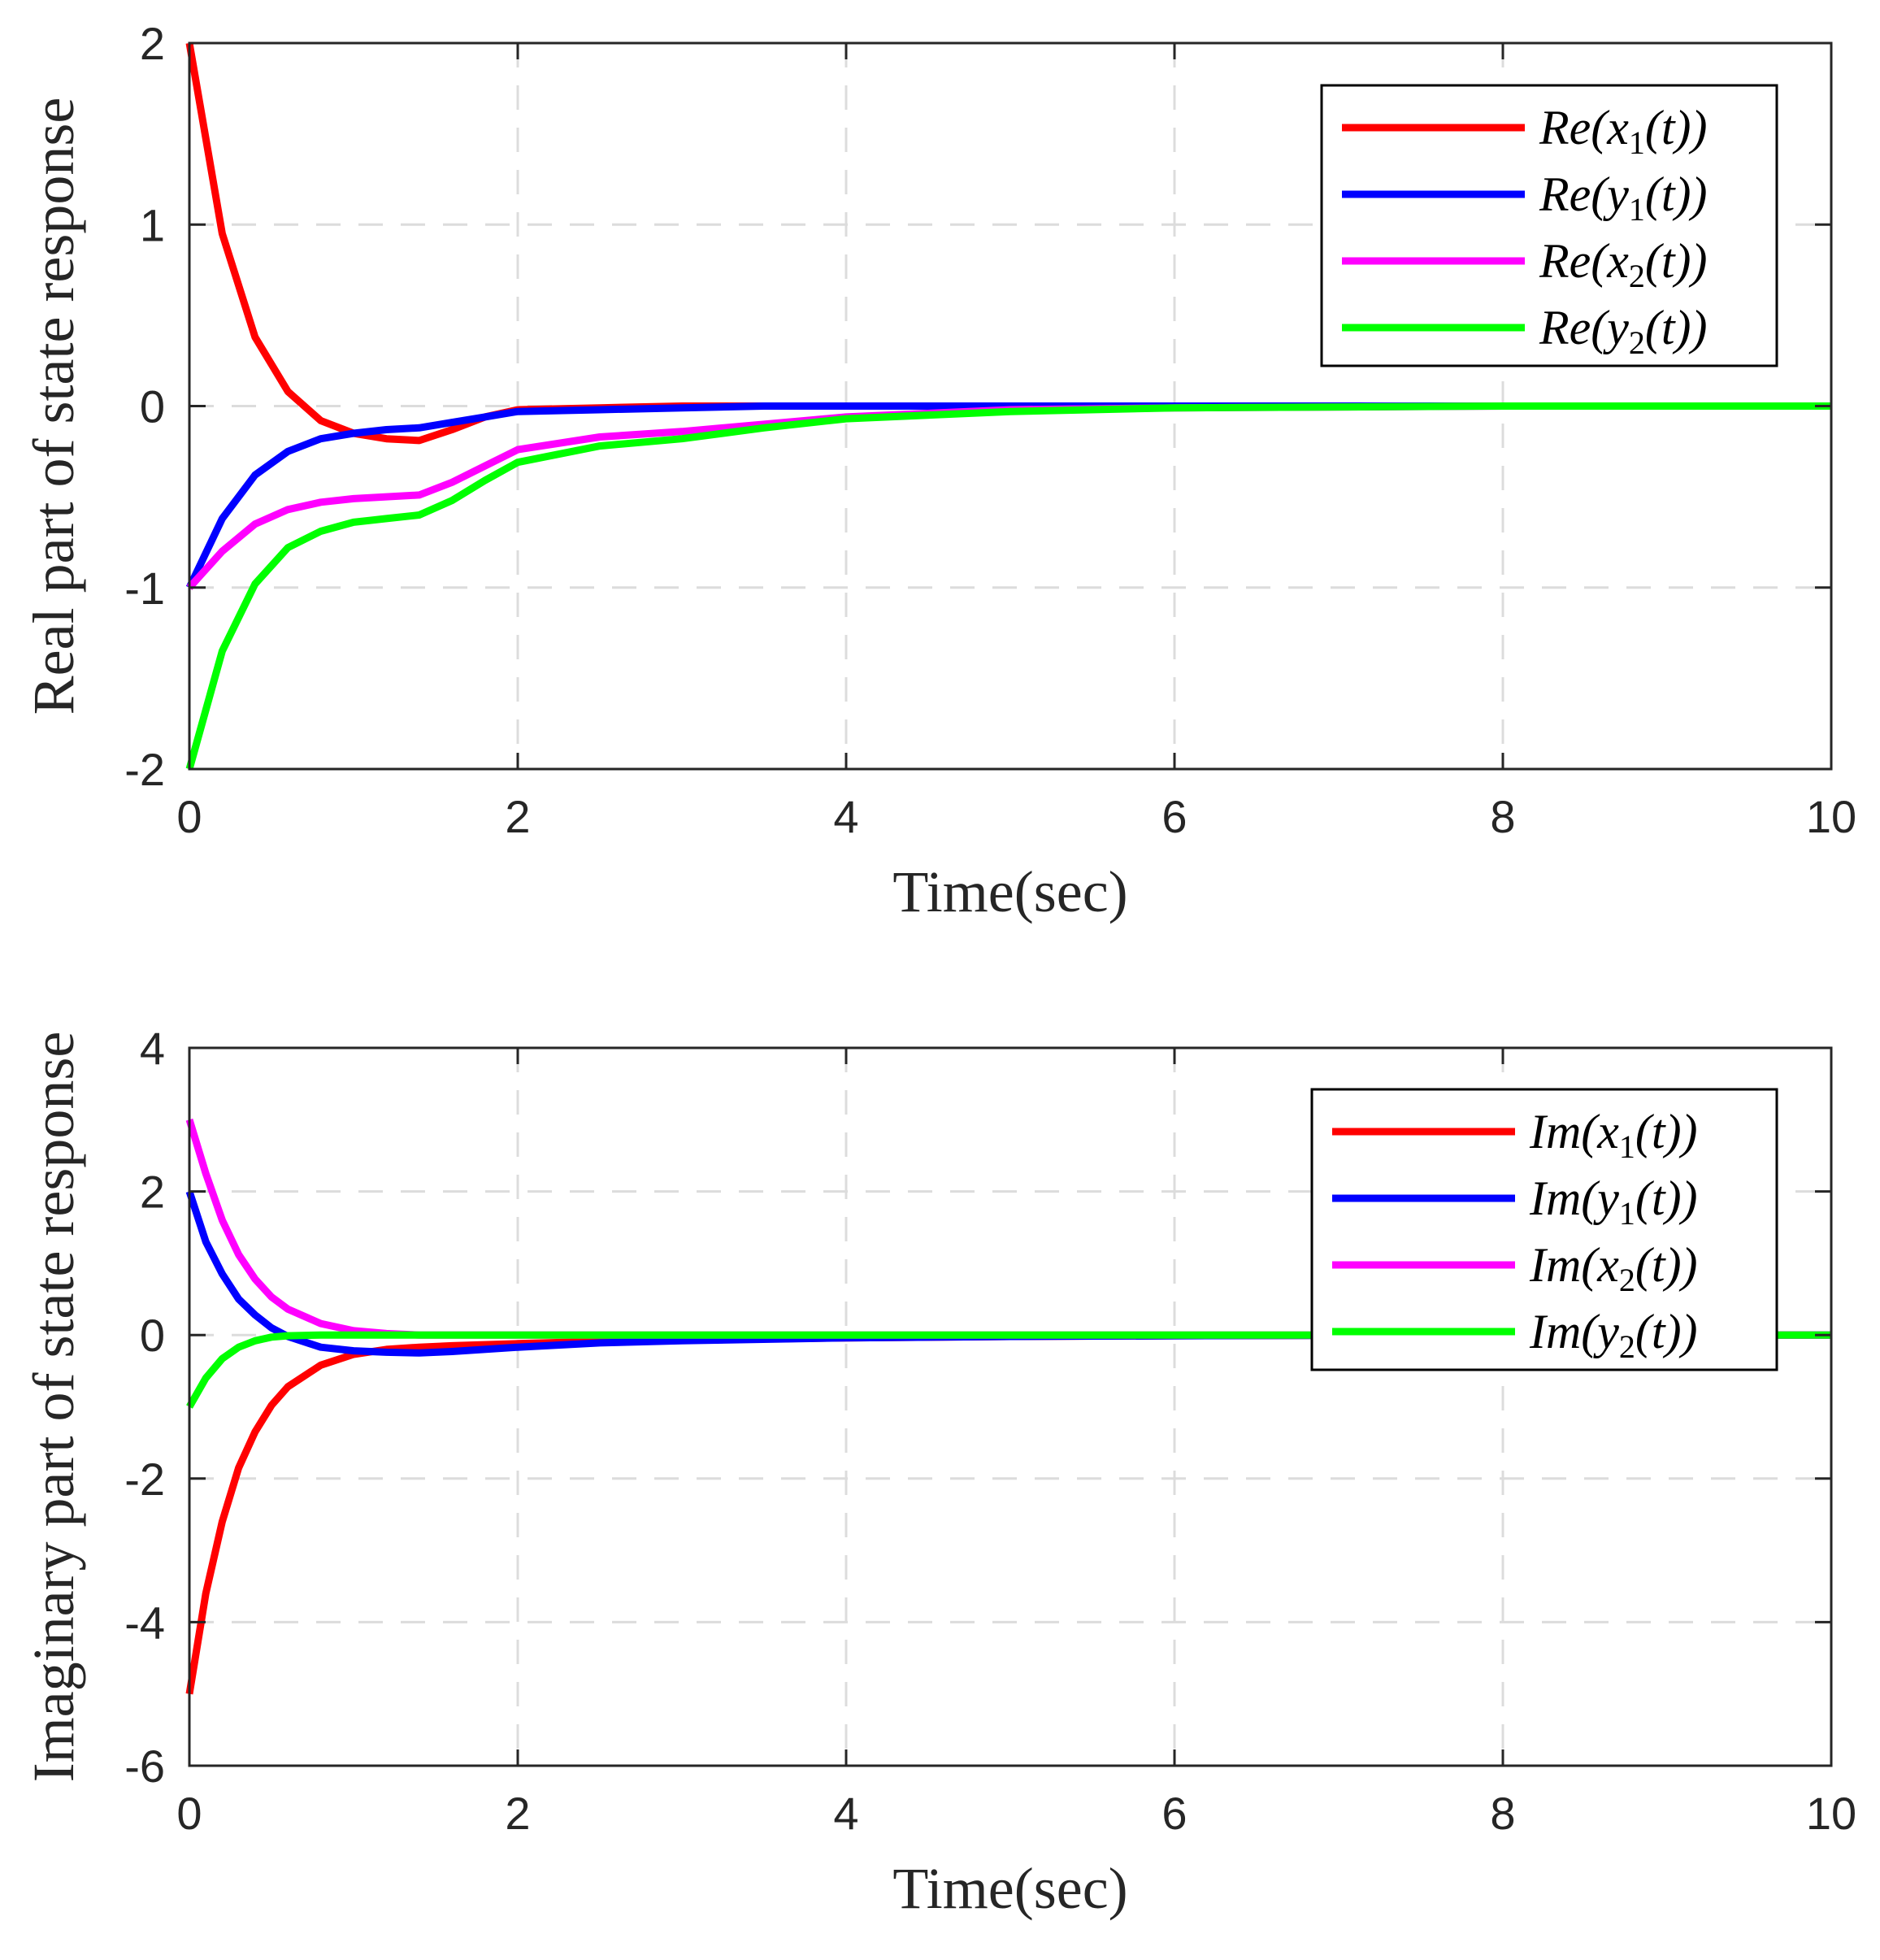  Describe the element at coordinates (53, 406) in the screenshot. I see `y-axis-label: Real part of state response` at that location.